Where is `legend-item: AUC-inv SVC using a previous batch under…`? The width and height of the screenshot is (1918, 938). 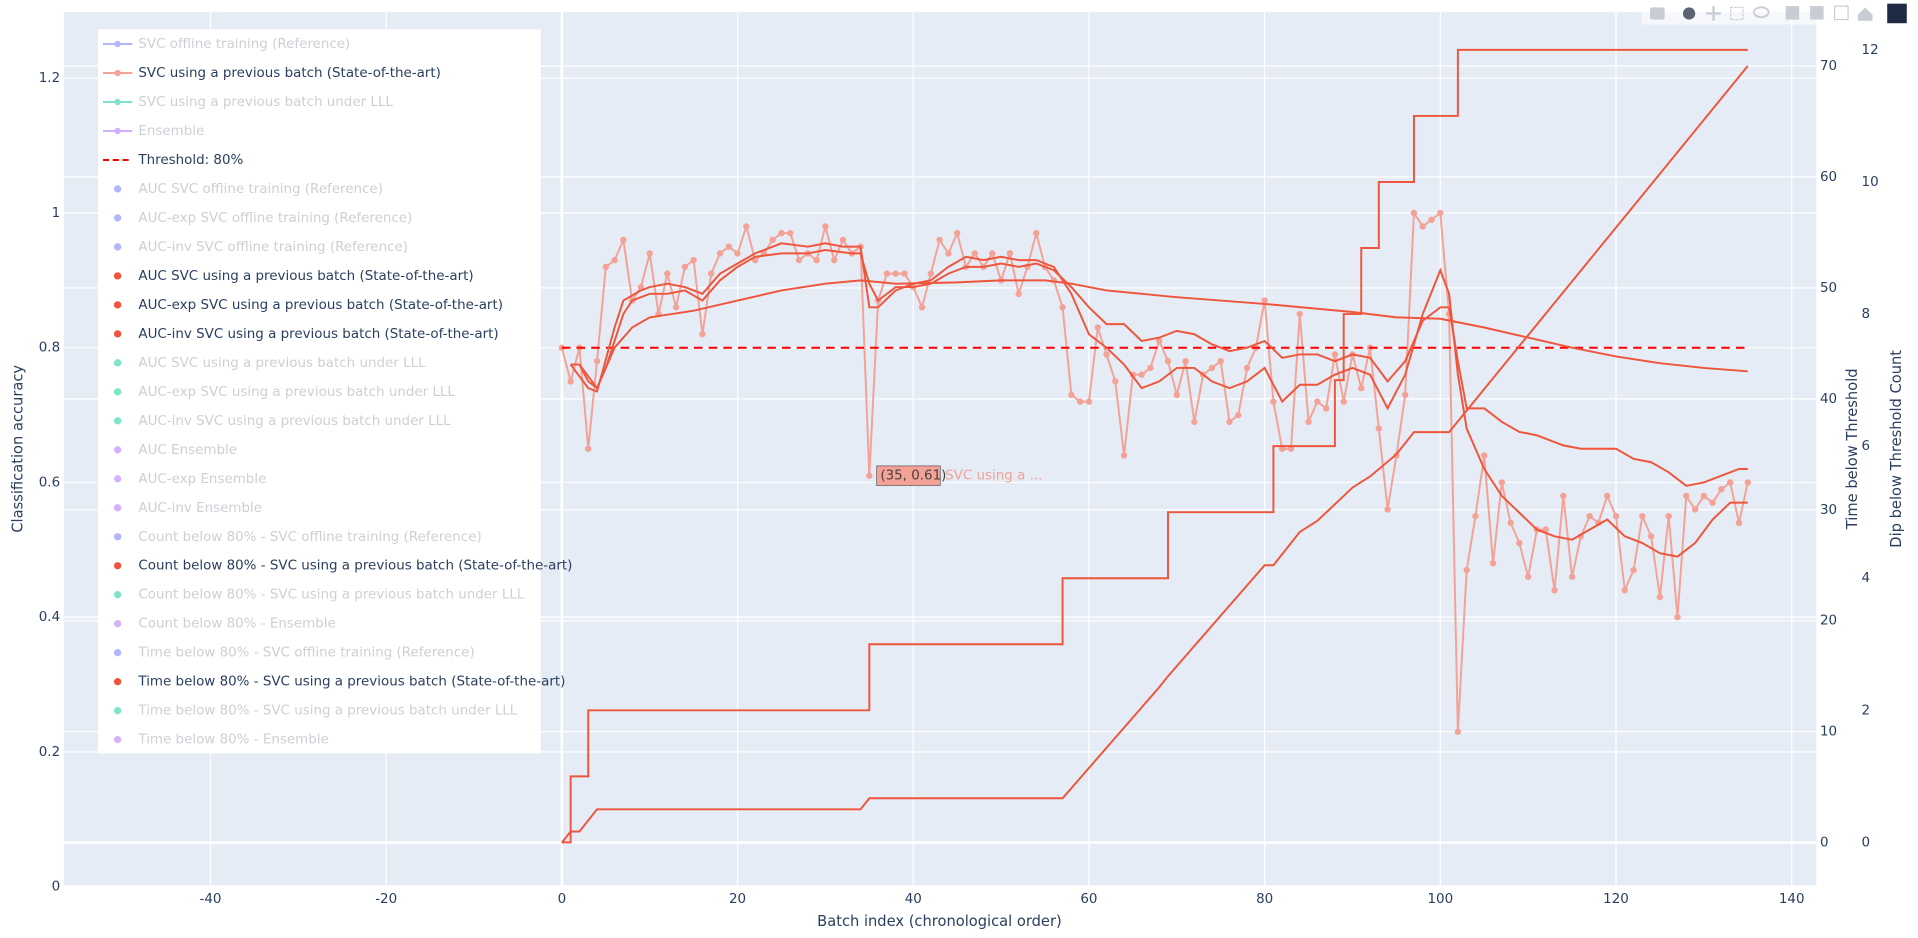
legend-item: AUC-inv SVC using a previous batch under… is located at coordinates (282, 421).